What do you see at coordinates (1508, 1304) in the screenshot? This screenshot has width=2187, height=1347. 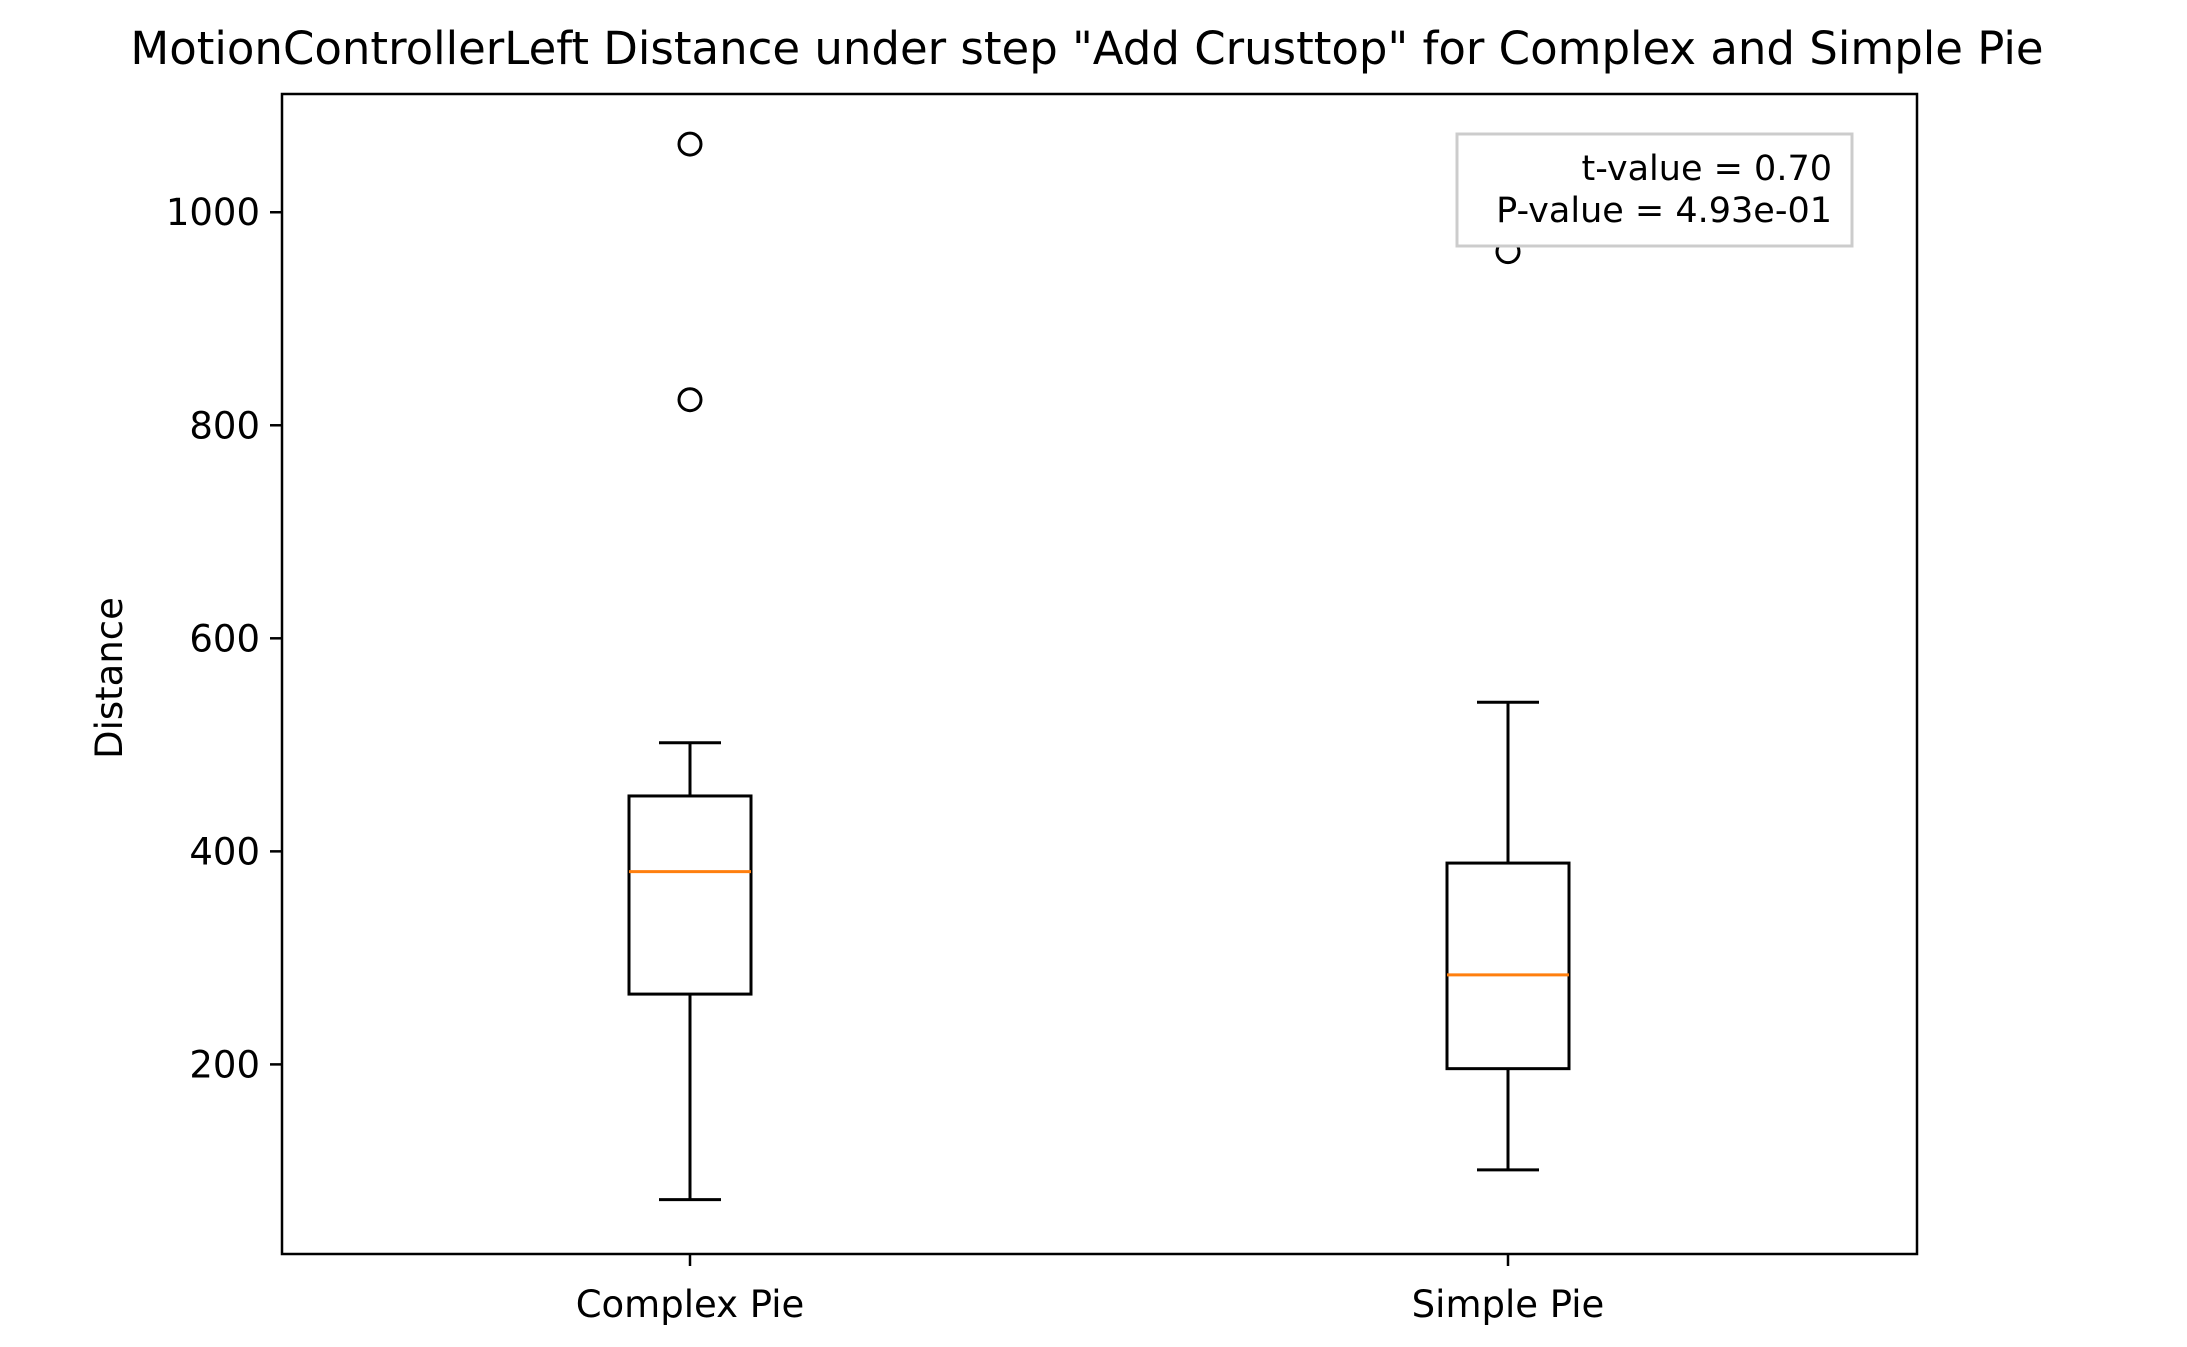 I see `x-tick-label: Simple Pie` at bounding box center [1508, 1304].